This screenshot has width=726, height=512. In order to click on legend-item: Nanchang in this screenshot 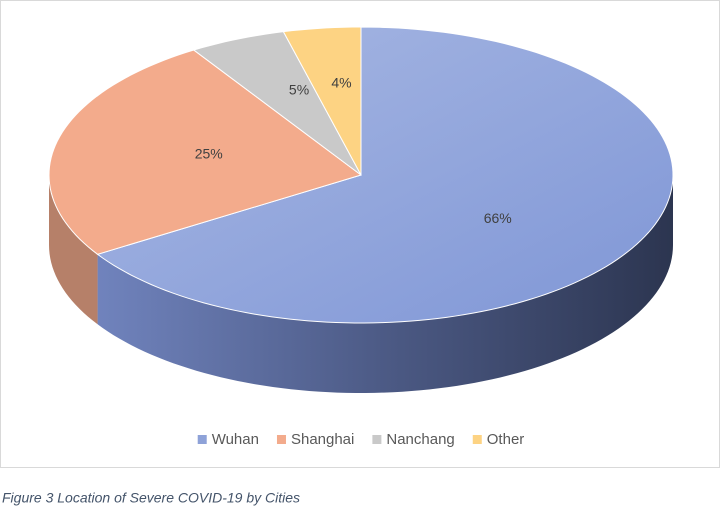, I will do `click(413, 439)`.